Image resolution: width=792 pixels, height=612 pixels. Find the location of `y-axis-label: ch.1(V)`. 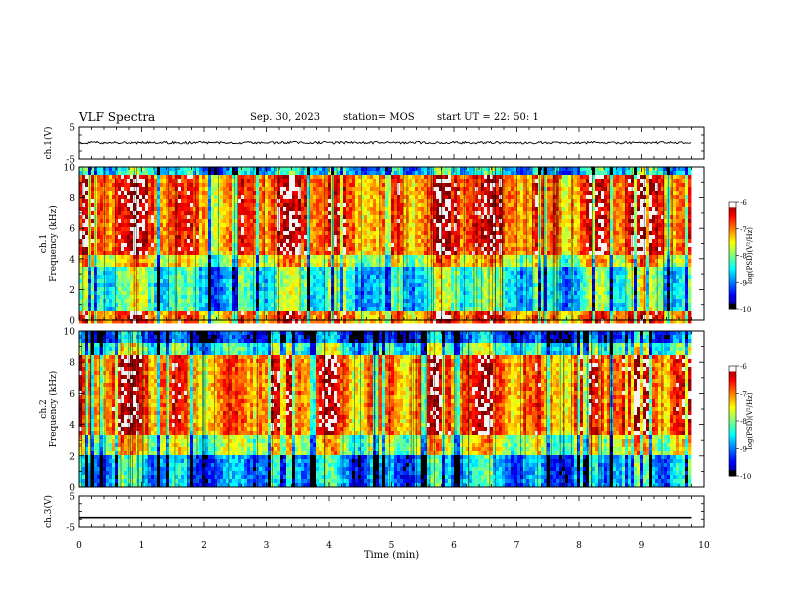

y-axis-label: ch.1(V) is located at coordinates (48, 143).